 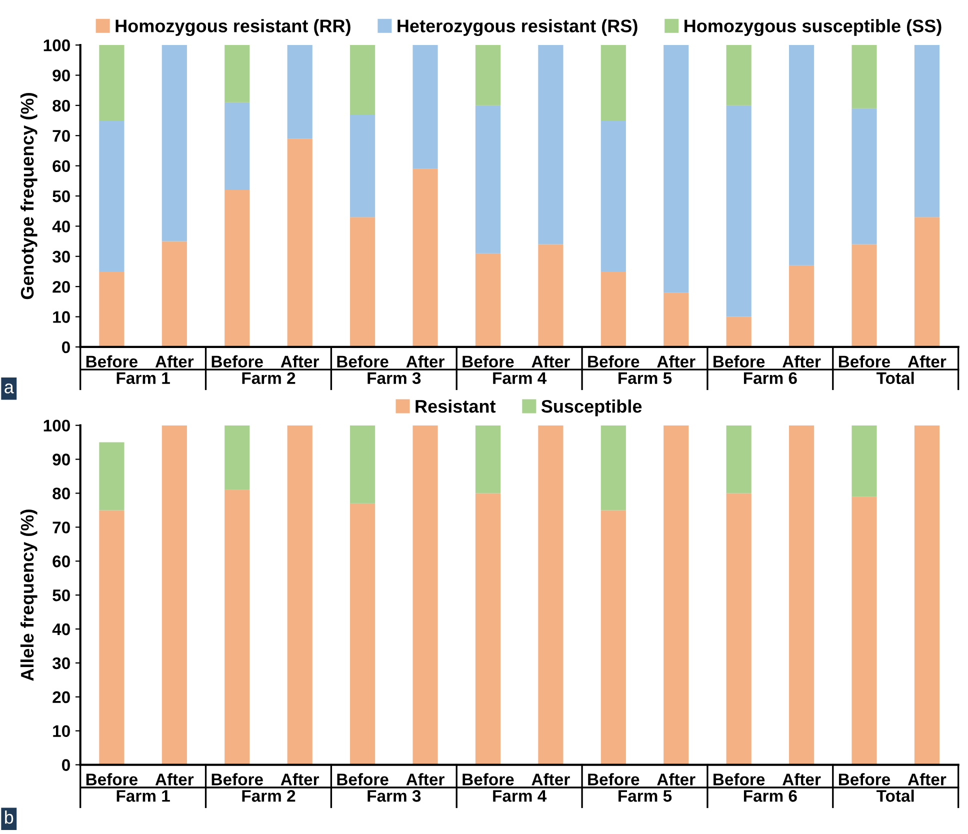 I want to click on y-tick-label: 10, so click(x=61, y=731).